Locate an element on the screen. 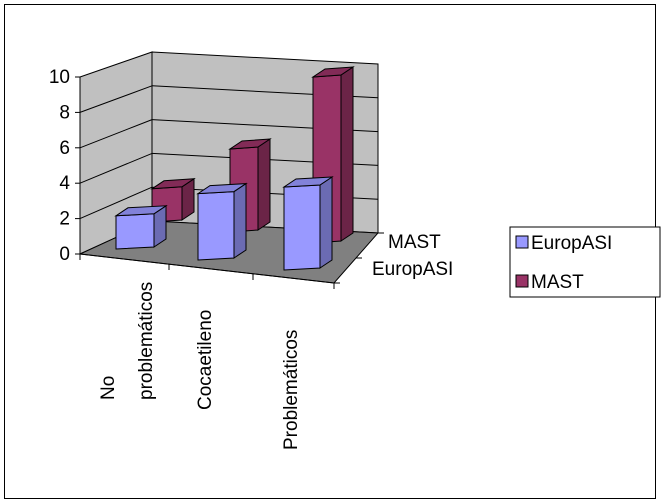  legend-swatch-europasi is located at coordinates (522, 242).